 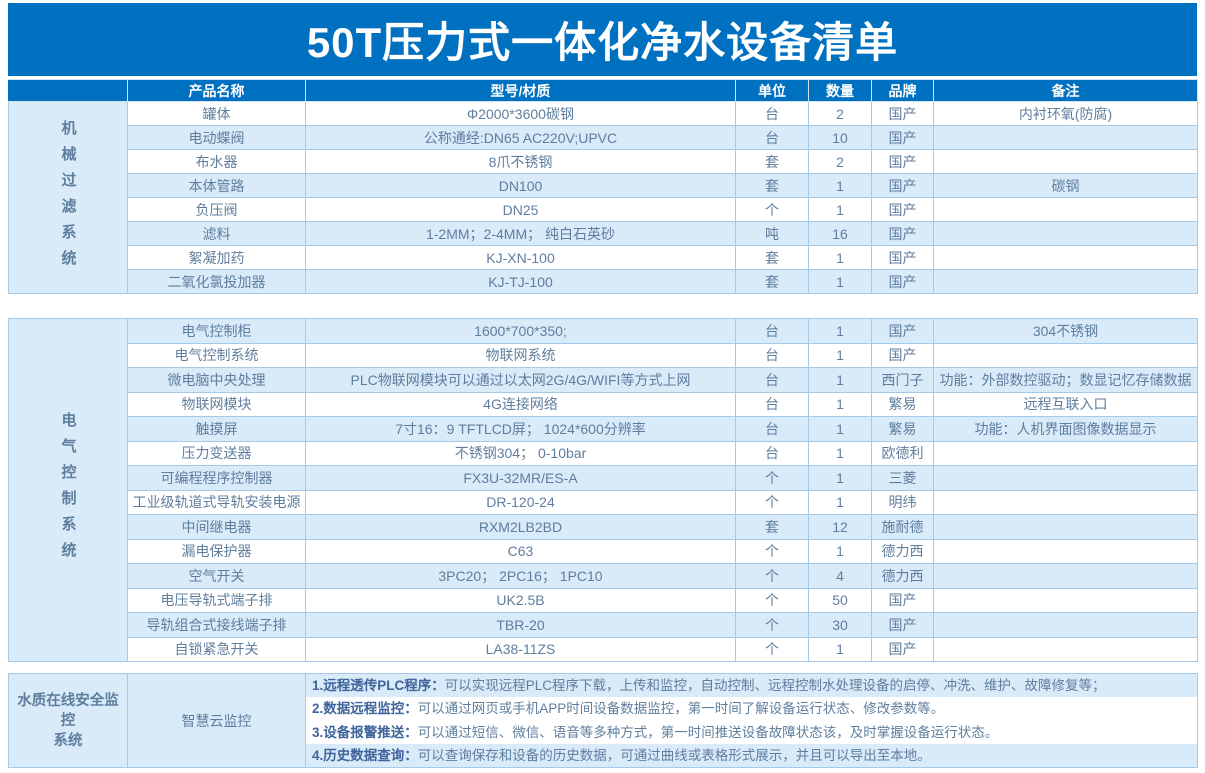 What do you see at coordinates (216, 478) in the screenshot?
I see `cell-product-name: 可编程程序控制器` at bounding box center [216, 478].